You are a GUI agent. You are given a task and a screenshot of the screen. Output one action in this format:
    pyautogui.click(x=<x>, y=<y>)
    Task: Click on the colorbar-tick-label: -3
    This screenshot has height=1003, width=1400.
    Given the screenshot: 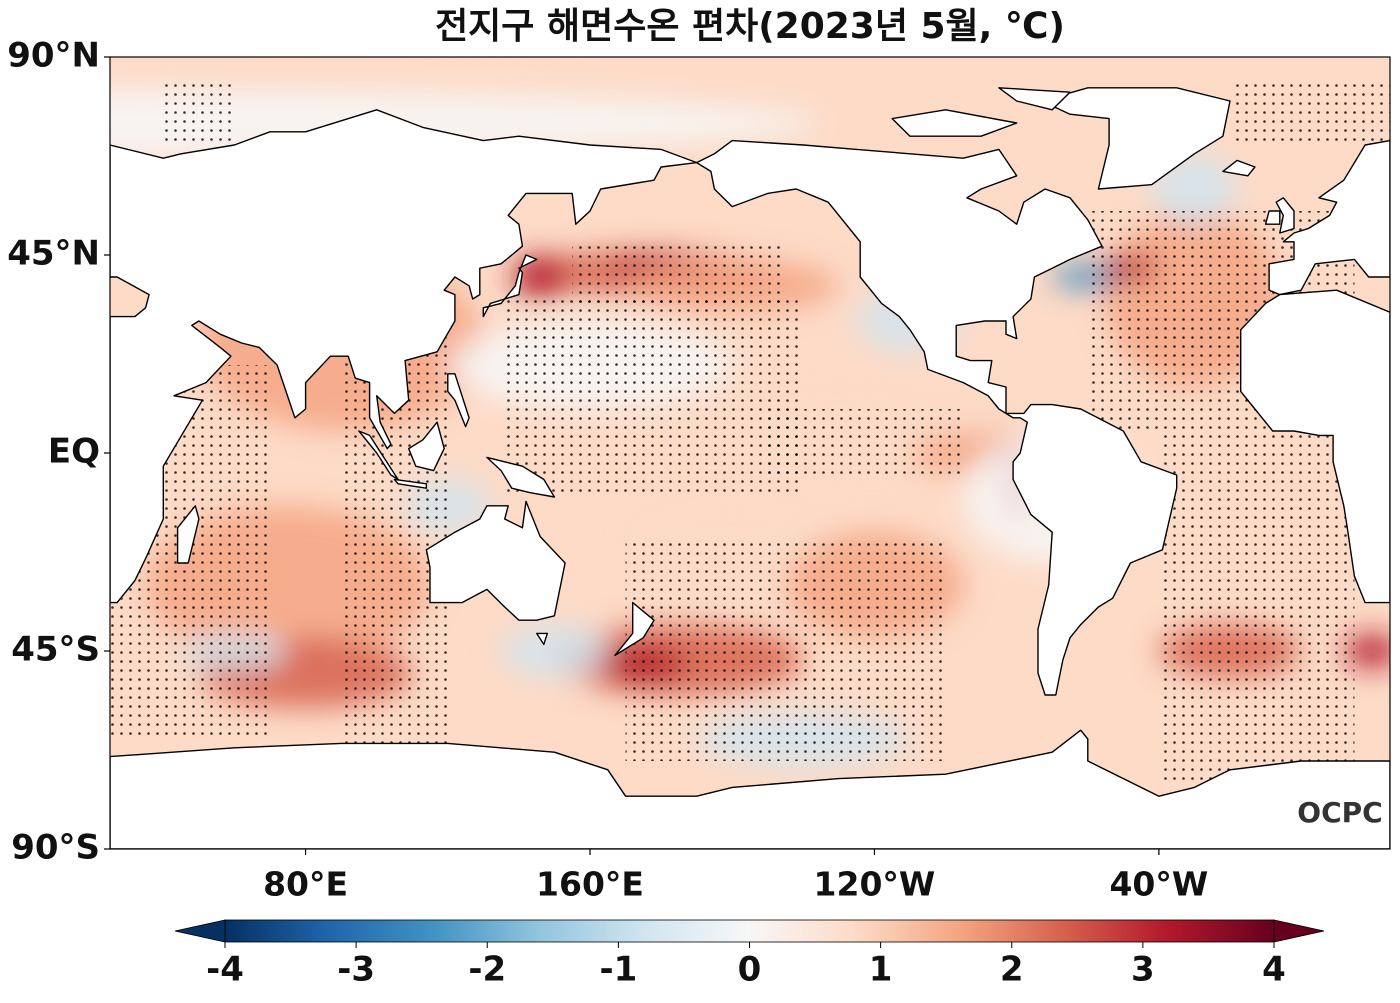 What is the action you would take?
    pyautogui.click(x=356, y=970)
    